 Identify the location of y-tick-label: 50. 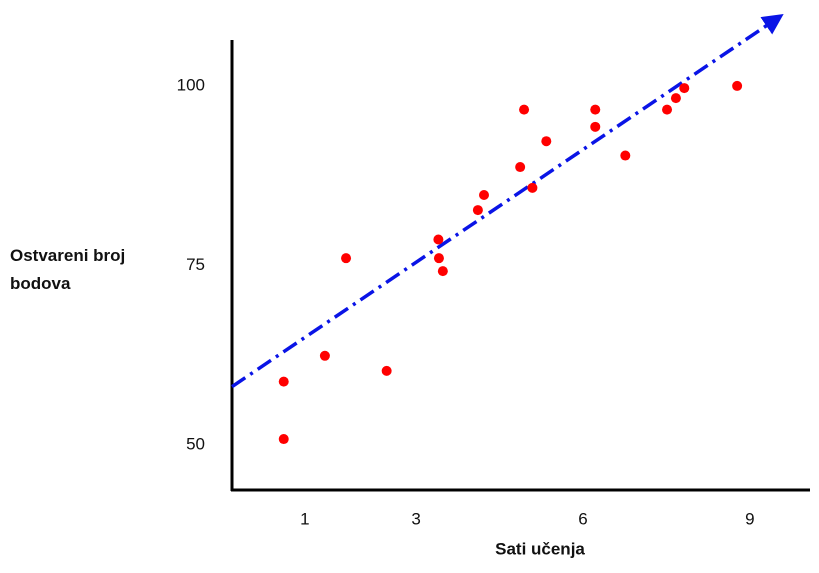
(195, 443).